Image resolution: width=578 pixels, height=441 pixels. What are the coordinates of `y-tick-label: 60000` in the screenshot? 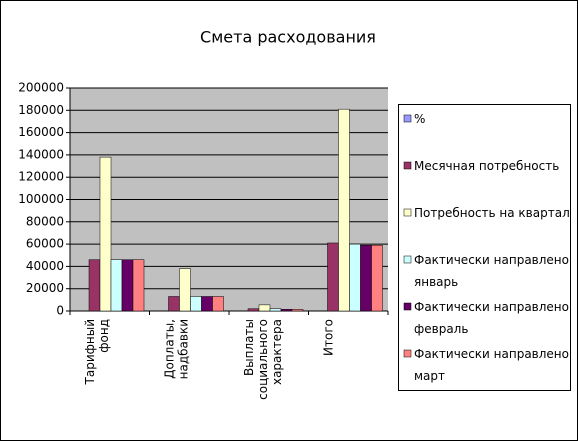 It's located at (45, 244).